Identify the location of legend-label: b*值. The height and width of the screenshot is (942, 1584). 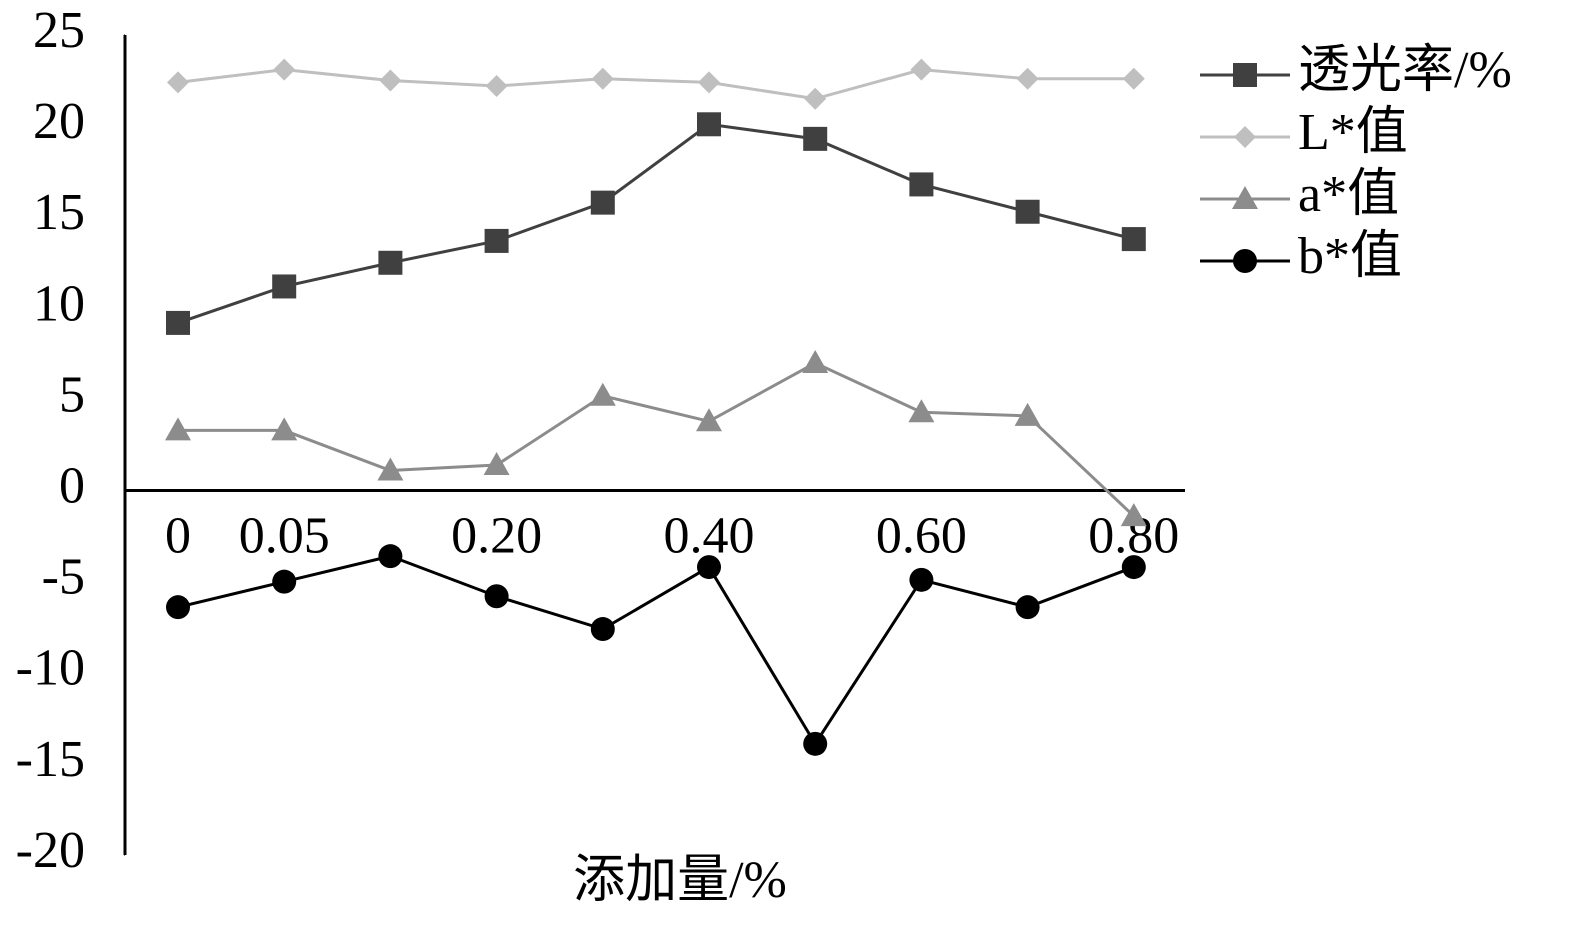
(1350, 256).